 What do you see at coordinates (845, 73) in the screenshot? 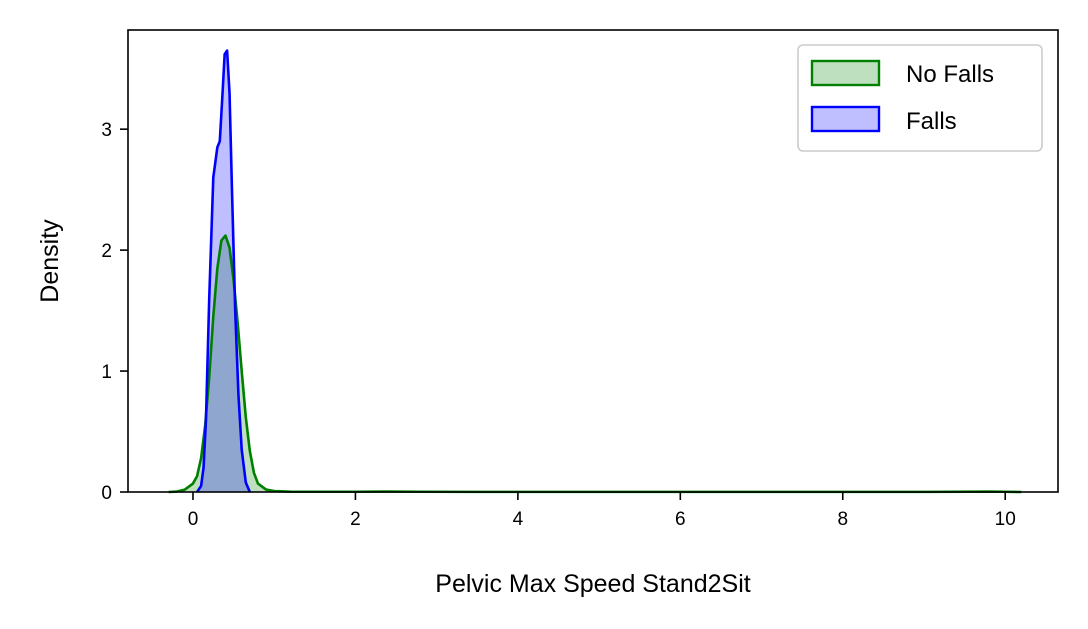
I see `legend-swatch-no-falls` at bounding box center [845, 73].